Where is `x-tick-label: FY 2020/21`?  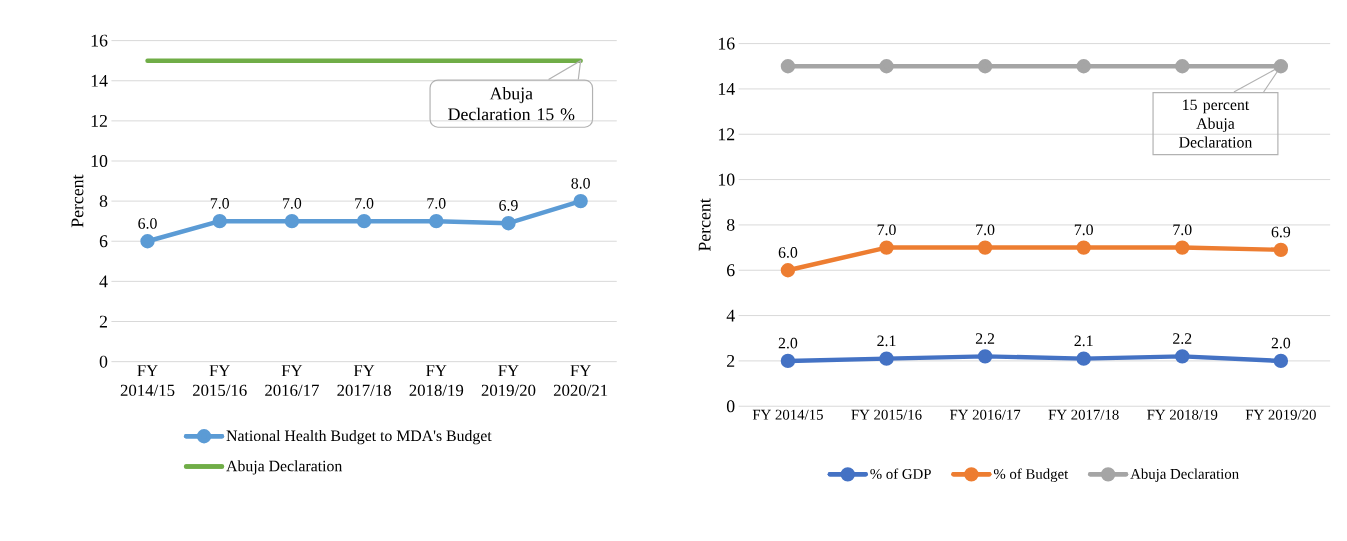 x-tick-label: FY 2020/21 is located at coordinates (580, 381).